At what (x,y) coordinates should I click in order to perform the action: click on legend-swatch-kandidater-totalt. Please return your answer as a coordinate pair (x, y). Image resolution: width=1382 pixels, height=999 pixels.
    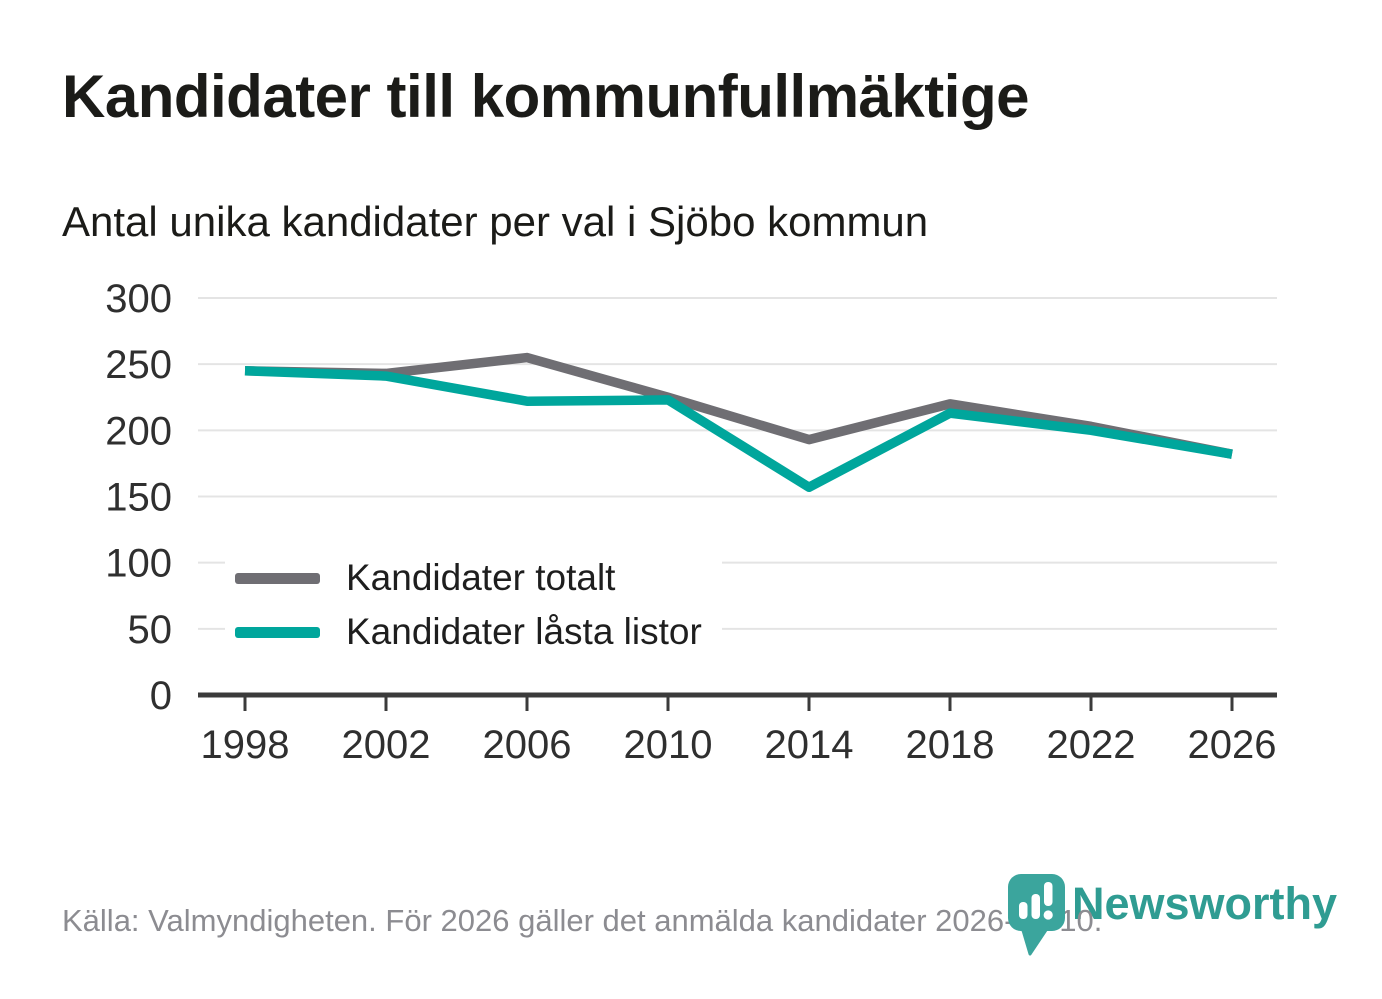
    Looking at the image, I should click on (277, 578).